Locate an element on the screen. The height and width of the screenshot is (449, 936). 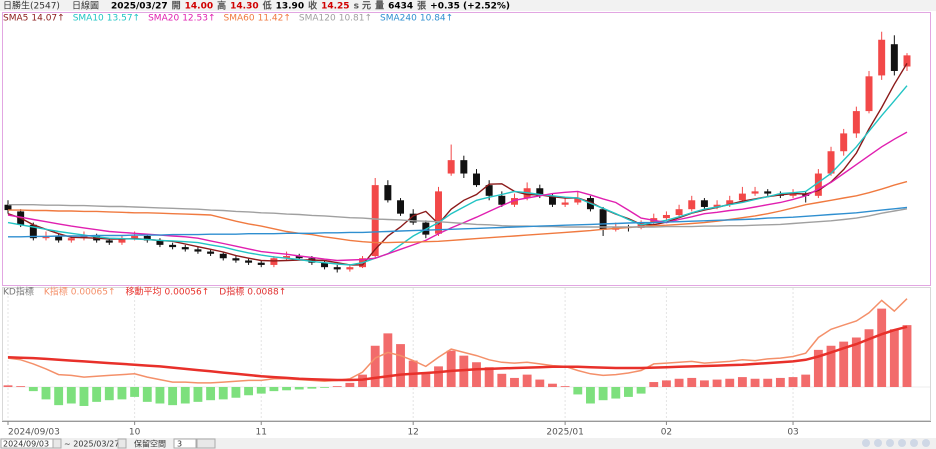
legend-name: SMA20 is located at coordinates (163, 19).